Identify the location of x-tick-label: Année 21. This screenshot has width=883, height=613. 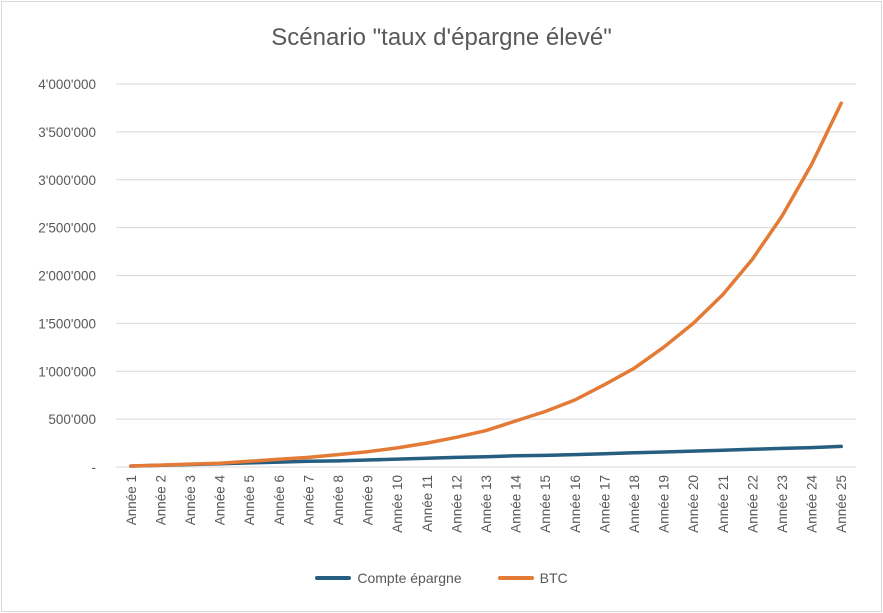
(723, 504).